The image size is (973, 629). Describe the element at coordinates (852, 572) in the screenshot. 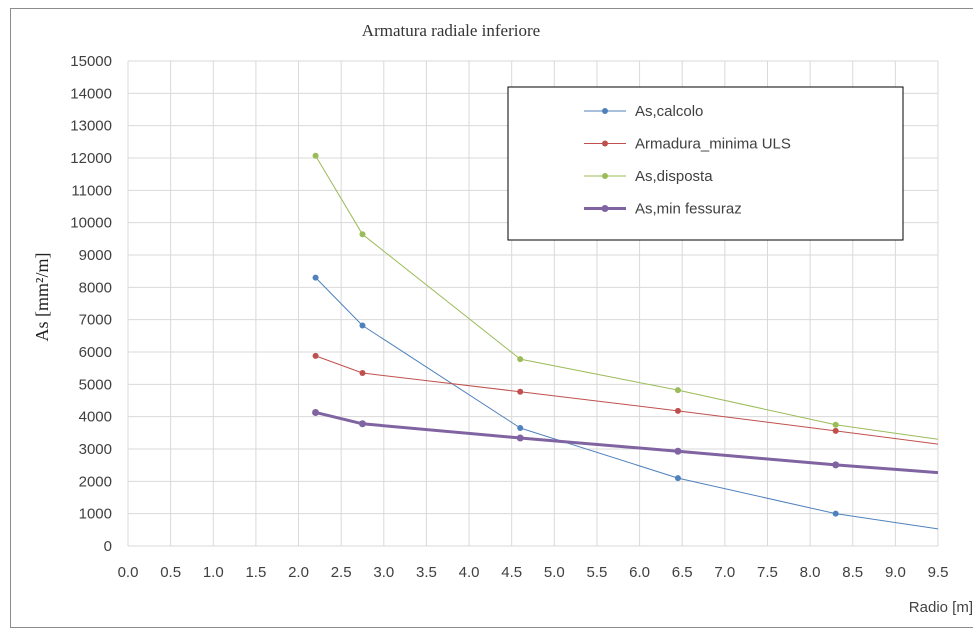

I see `x-tick-label: 8.5` at that location.